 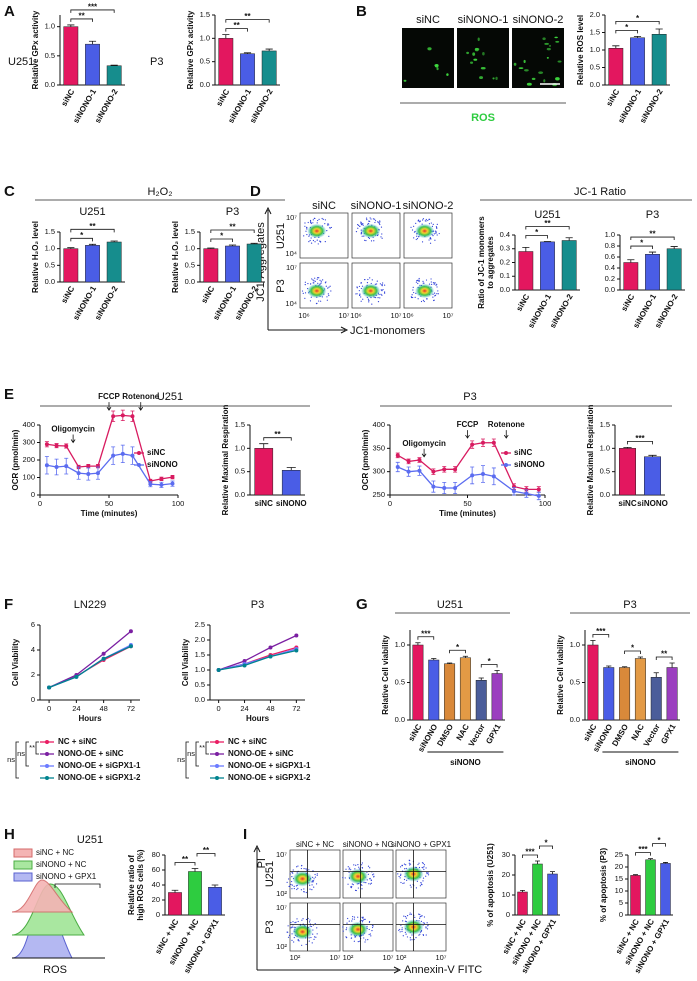 What do you see at coordinates (269, 777) in the screenshot?
I see `legend-label: NONO-OE + siGPX1-2` at bounding box center [269, 777].